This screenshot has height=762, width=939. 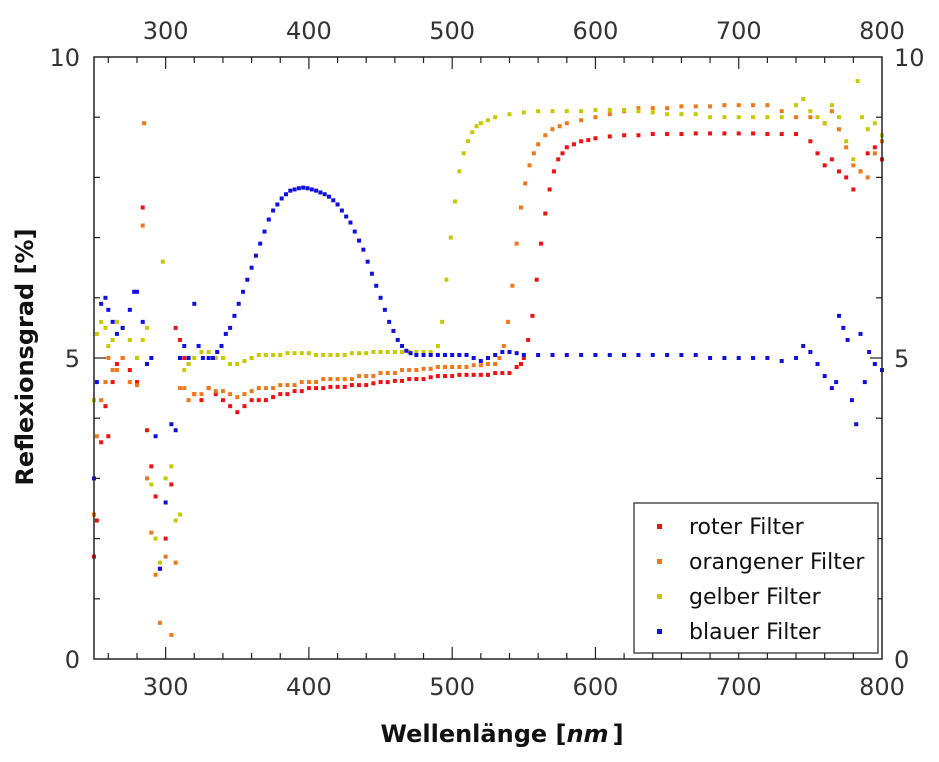 I want to click on y-tick-label-right: 5, so click(x=901, y=359).